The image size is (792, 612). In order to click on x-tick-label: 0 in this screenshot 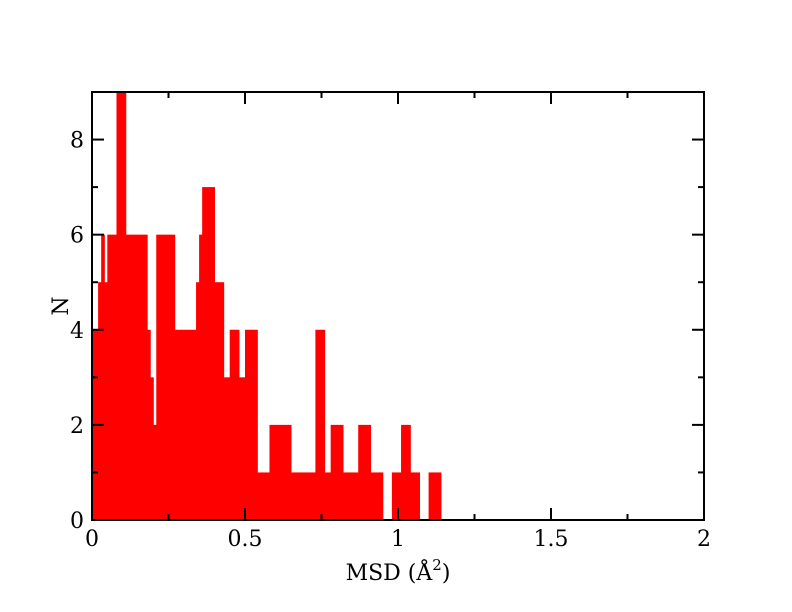, I will do `click(92, 539)`.